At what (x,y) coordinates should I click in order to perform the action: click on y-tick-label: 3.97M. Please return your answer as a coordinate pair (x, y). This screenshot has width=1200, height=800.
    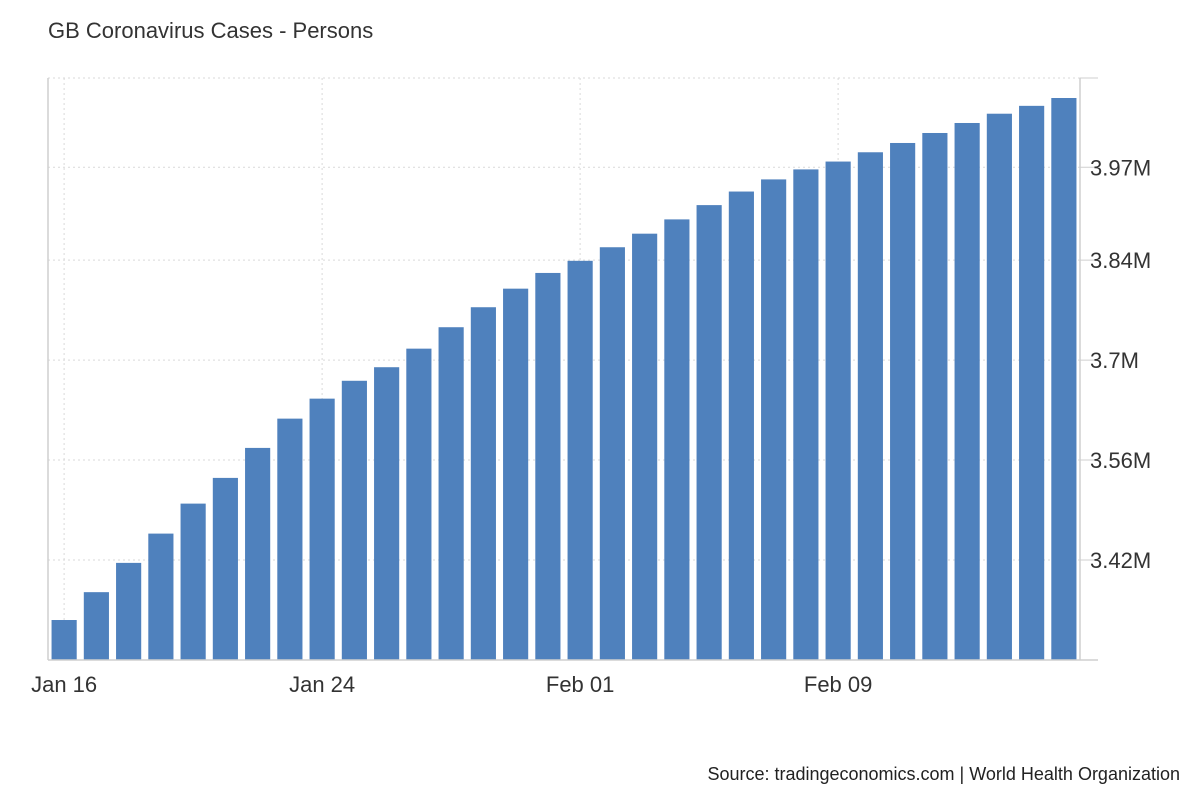
    Looking at the image, I should click on (1120, 167).